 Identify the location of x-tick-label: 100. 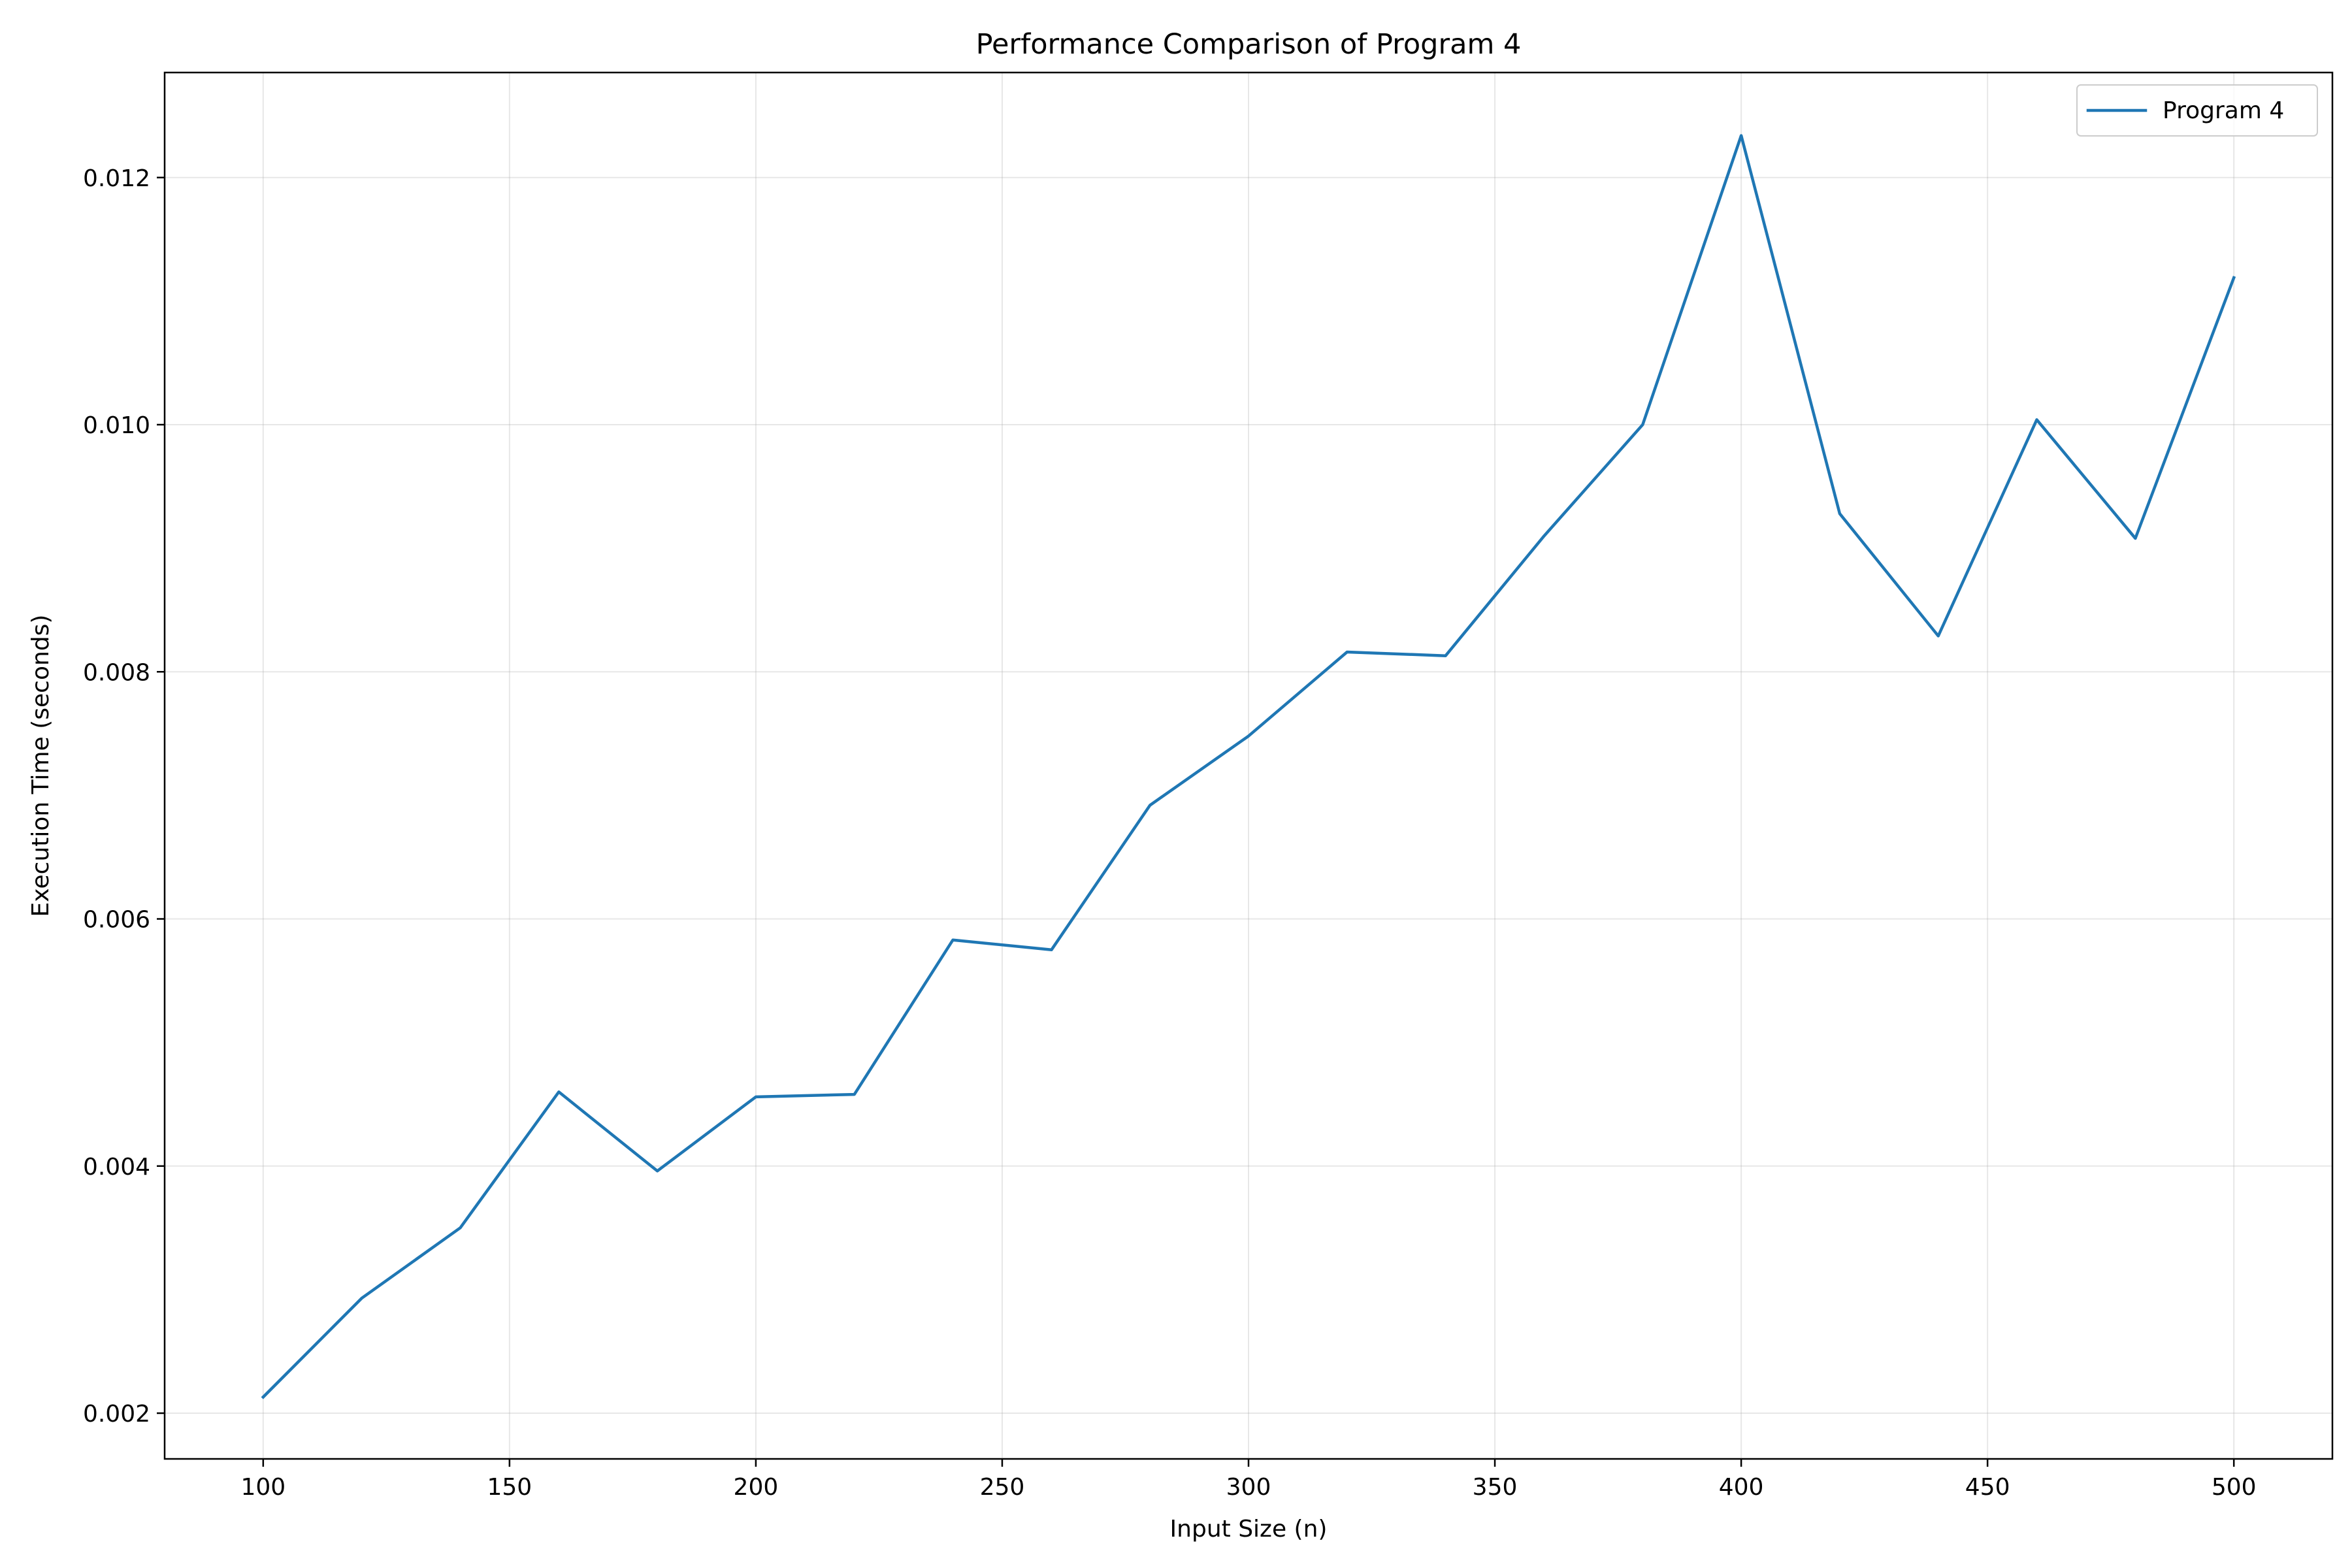
(263, 1487).